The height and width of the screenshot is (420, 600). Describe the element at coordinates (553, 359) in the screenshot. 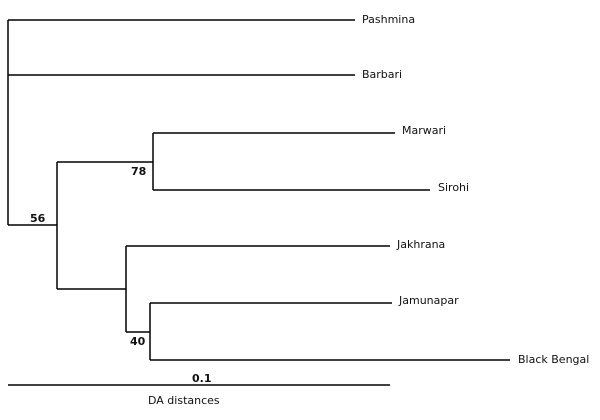

I see `leaf-label: Black Bengal` at that location.